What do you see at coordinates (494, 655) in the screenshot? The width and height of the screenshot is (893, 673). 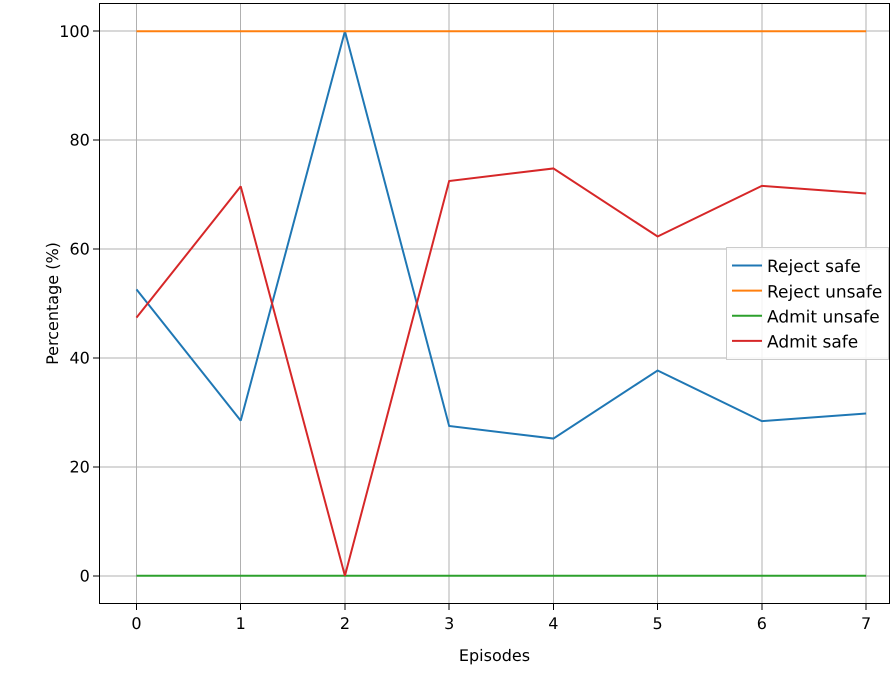 I see `x-axis-title: Episodes` at bounding box center [494, 655].